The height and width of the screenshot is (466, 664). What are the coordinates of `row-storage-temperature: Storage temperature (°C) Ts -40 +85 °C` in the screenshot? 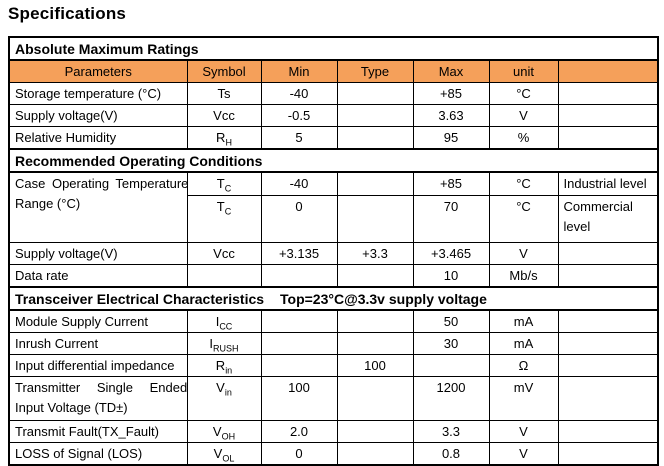 It's located at (333, 93).